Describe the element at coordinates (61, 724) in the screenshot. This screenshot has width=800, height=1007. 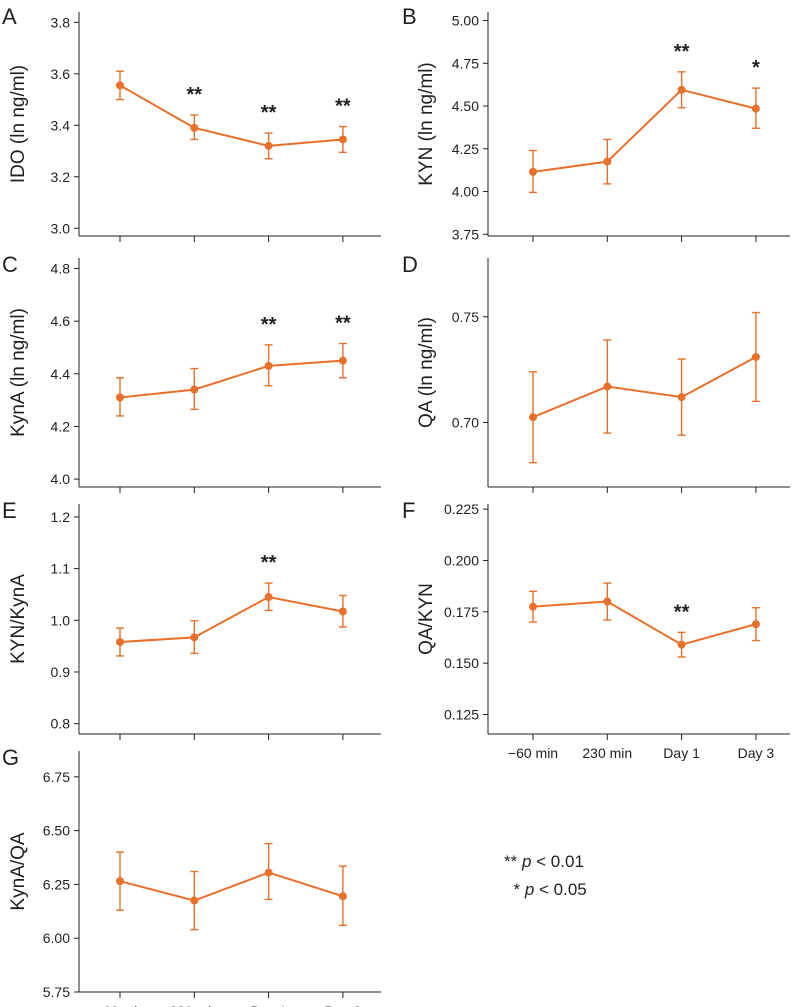
I see `panel-e-ytick-label: 0.8` at that location.